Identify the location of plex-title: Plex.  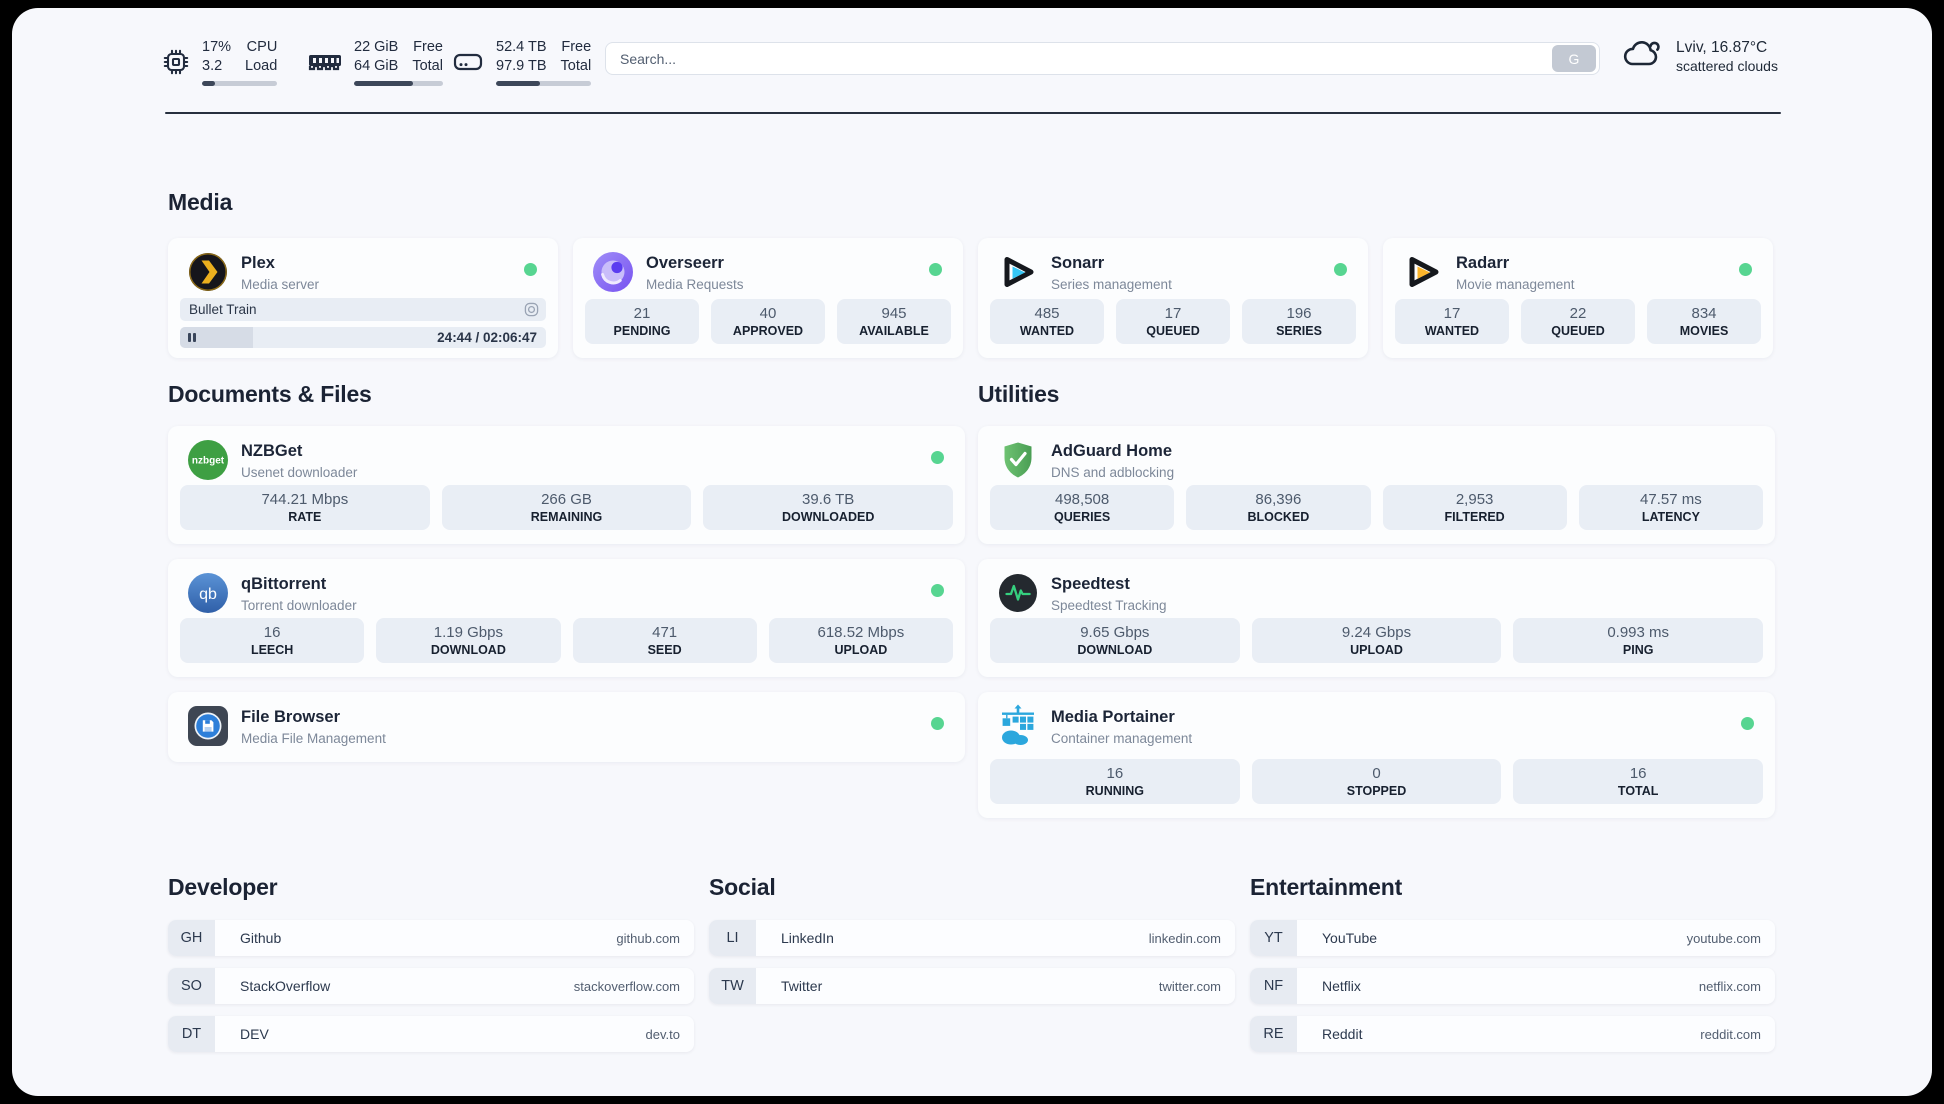
(258, 263).